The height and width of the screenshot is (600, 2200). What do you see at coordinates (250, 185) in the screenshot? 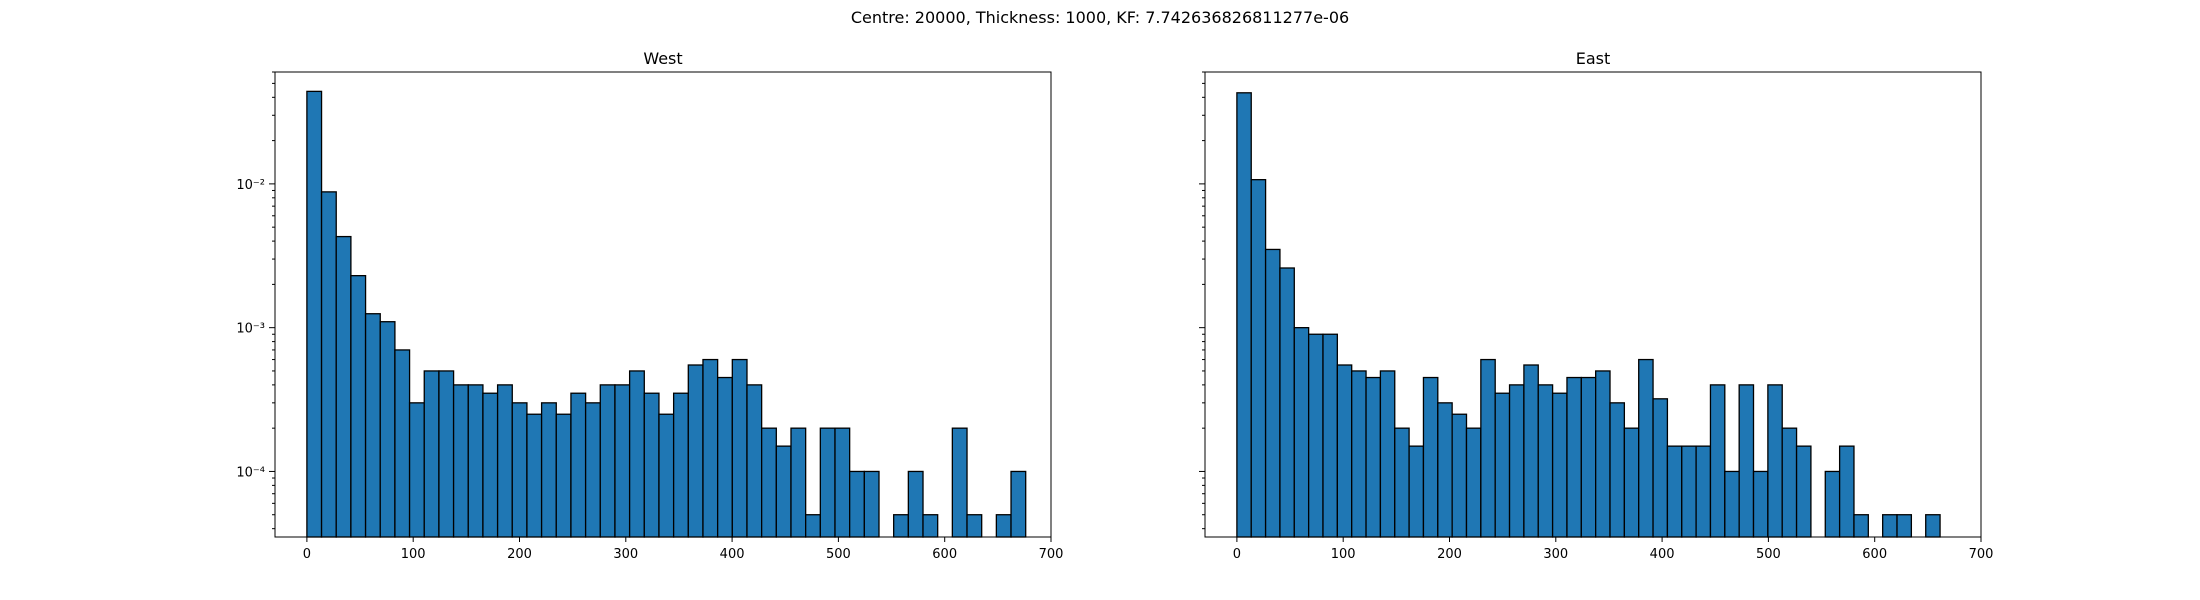
I see `west-y-tick-label: 10⁻²` at bounding box center [250, 185].